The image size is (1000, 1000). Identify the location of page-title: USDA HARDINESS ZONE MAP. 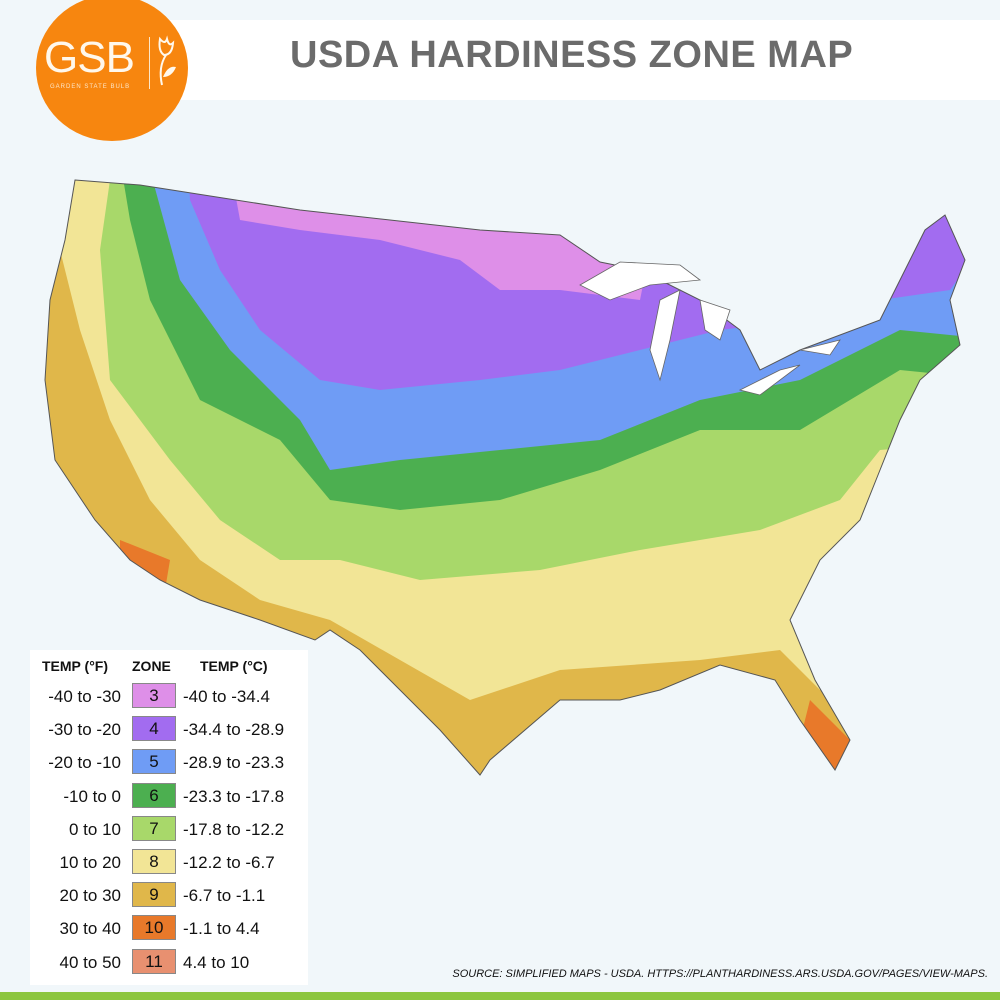
(572, 55).